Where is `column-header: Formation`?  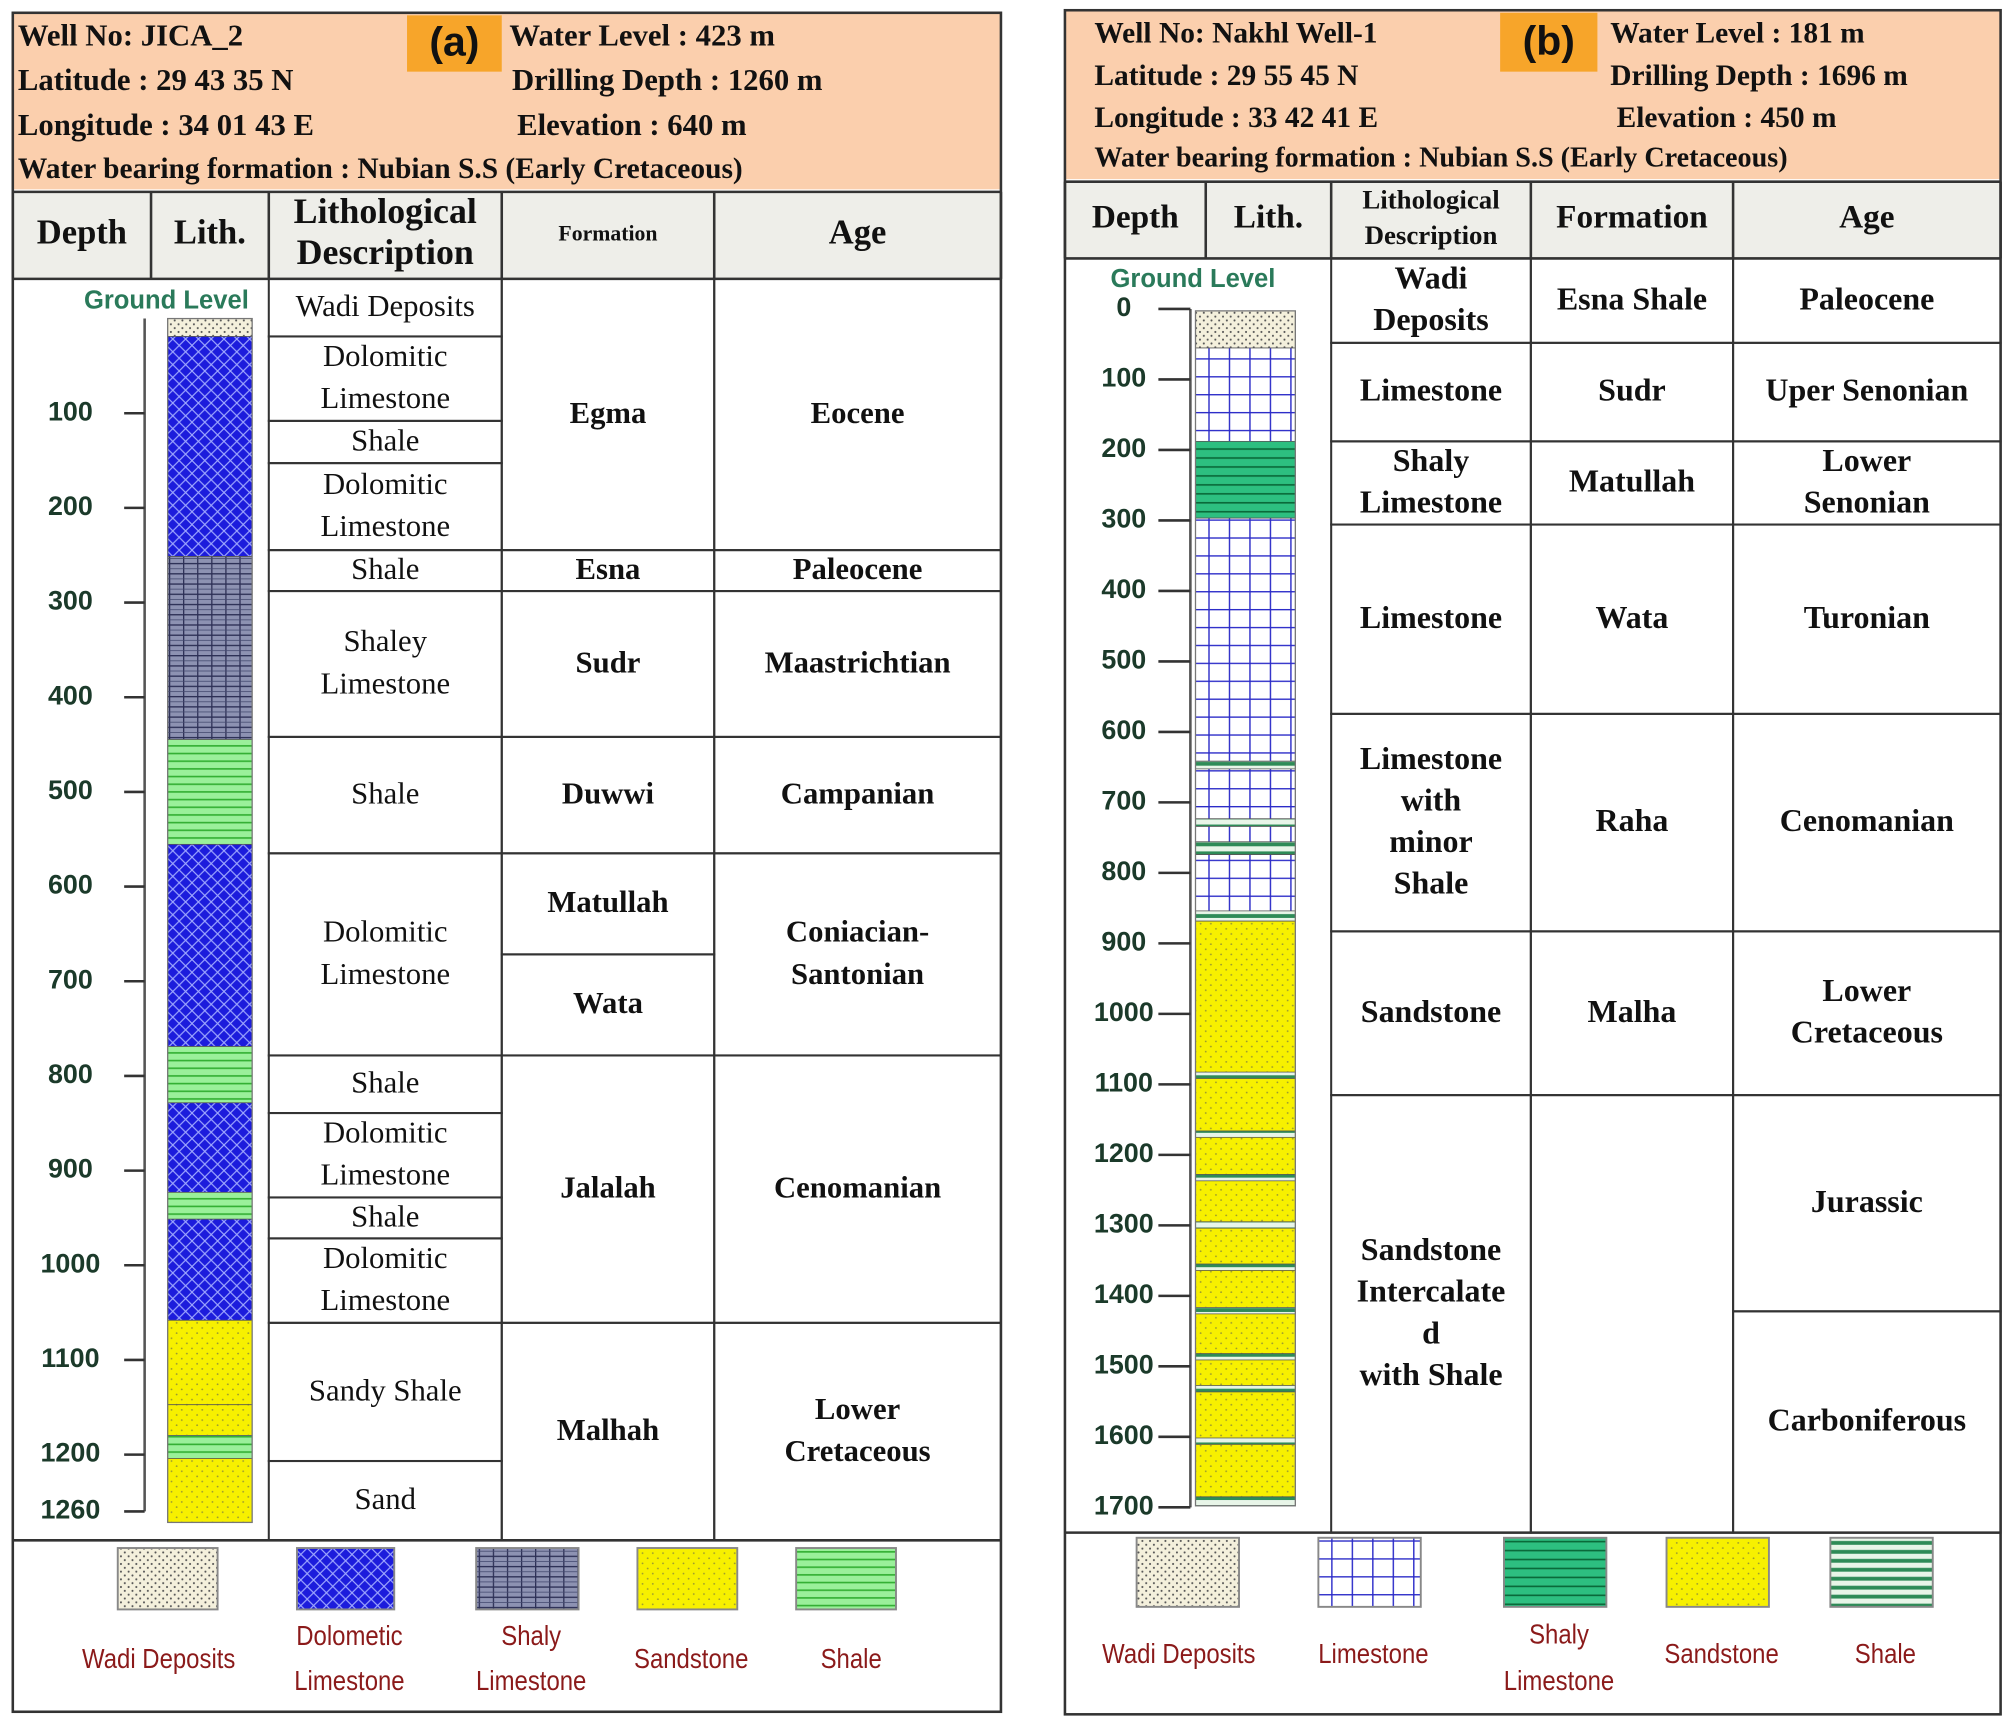
column-header: Formation is located at coordinates (607, 233).